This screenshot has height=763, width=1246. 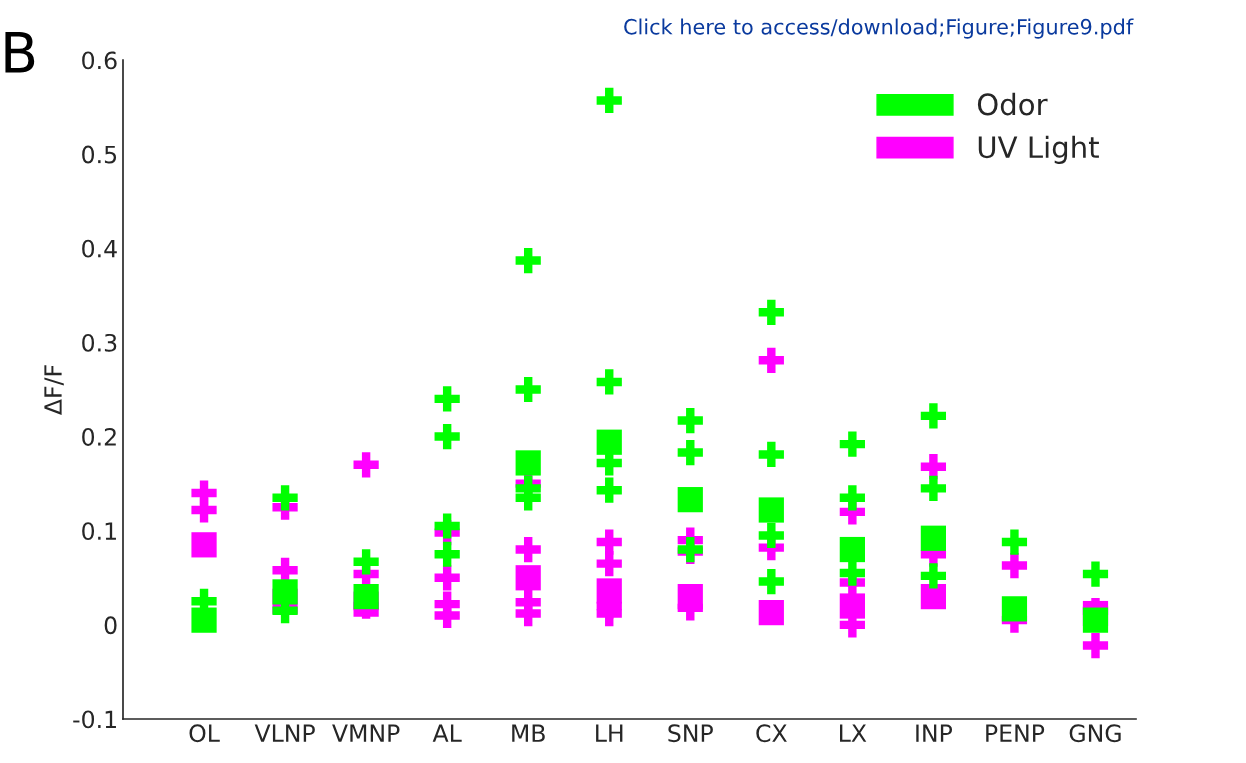 I want to click on y-tick-label: -0.1, so click(x=94, y=719).